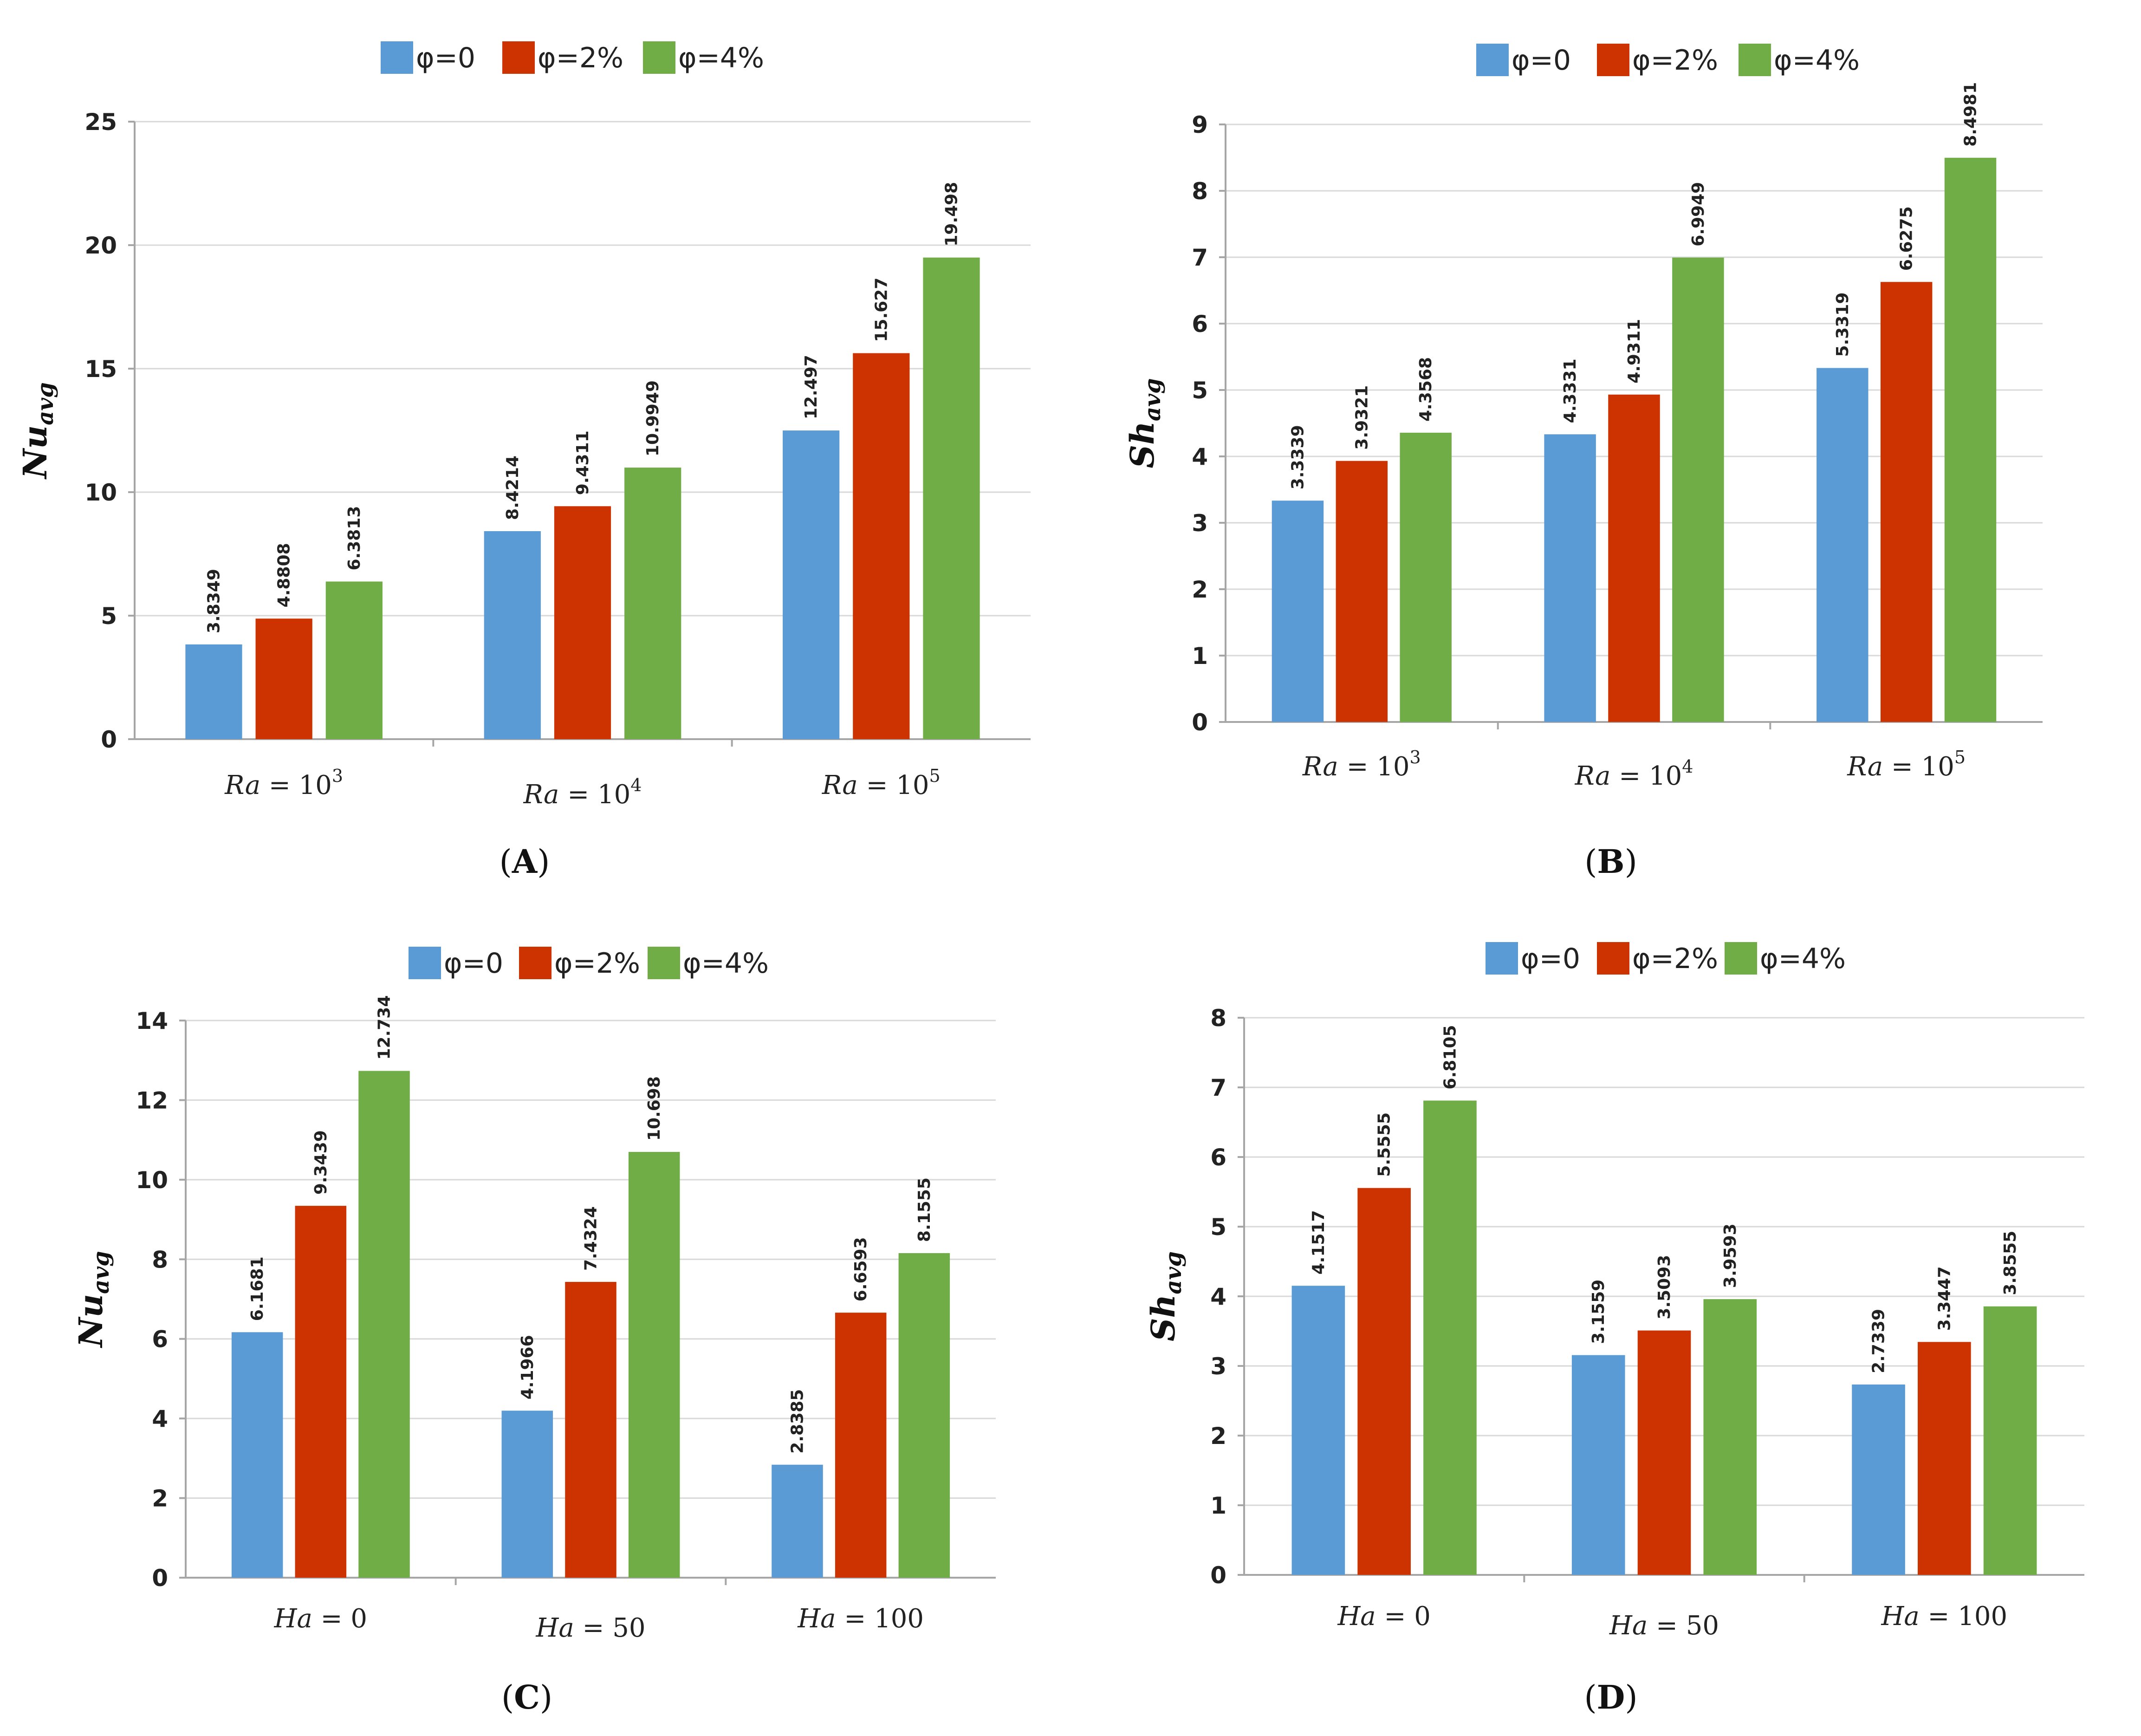  What do you see at coordinates (652, 603) in the screenshot?
I see `bar-a-s2-c1` at bounding box center [652, 603].